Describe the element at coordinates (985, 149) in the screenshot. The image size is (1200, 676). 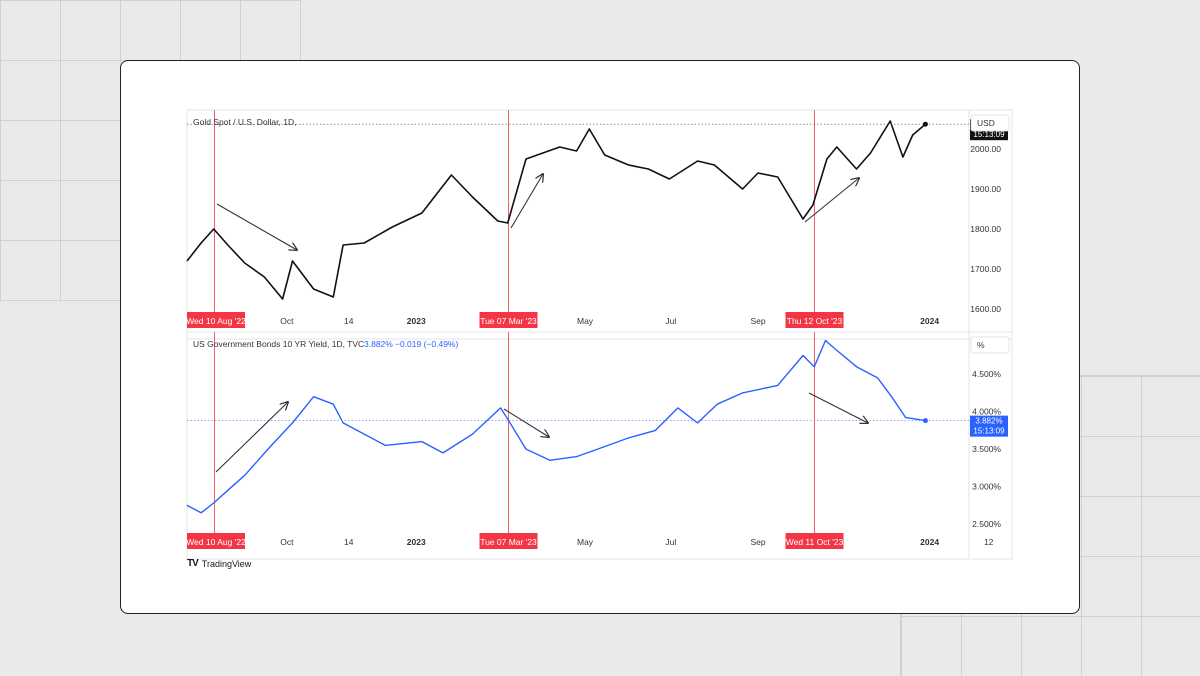
I see `y-tick-label: 2000.00` at that location.